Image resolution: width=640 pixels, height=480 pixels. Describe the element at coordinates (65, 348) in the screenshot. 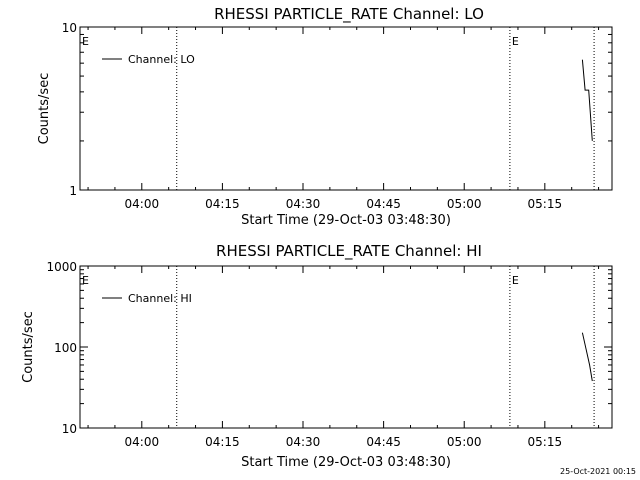

I see `y-tick-label: 100` at that location.